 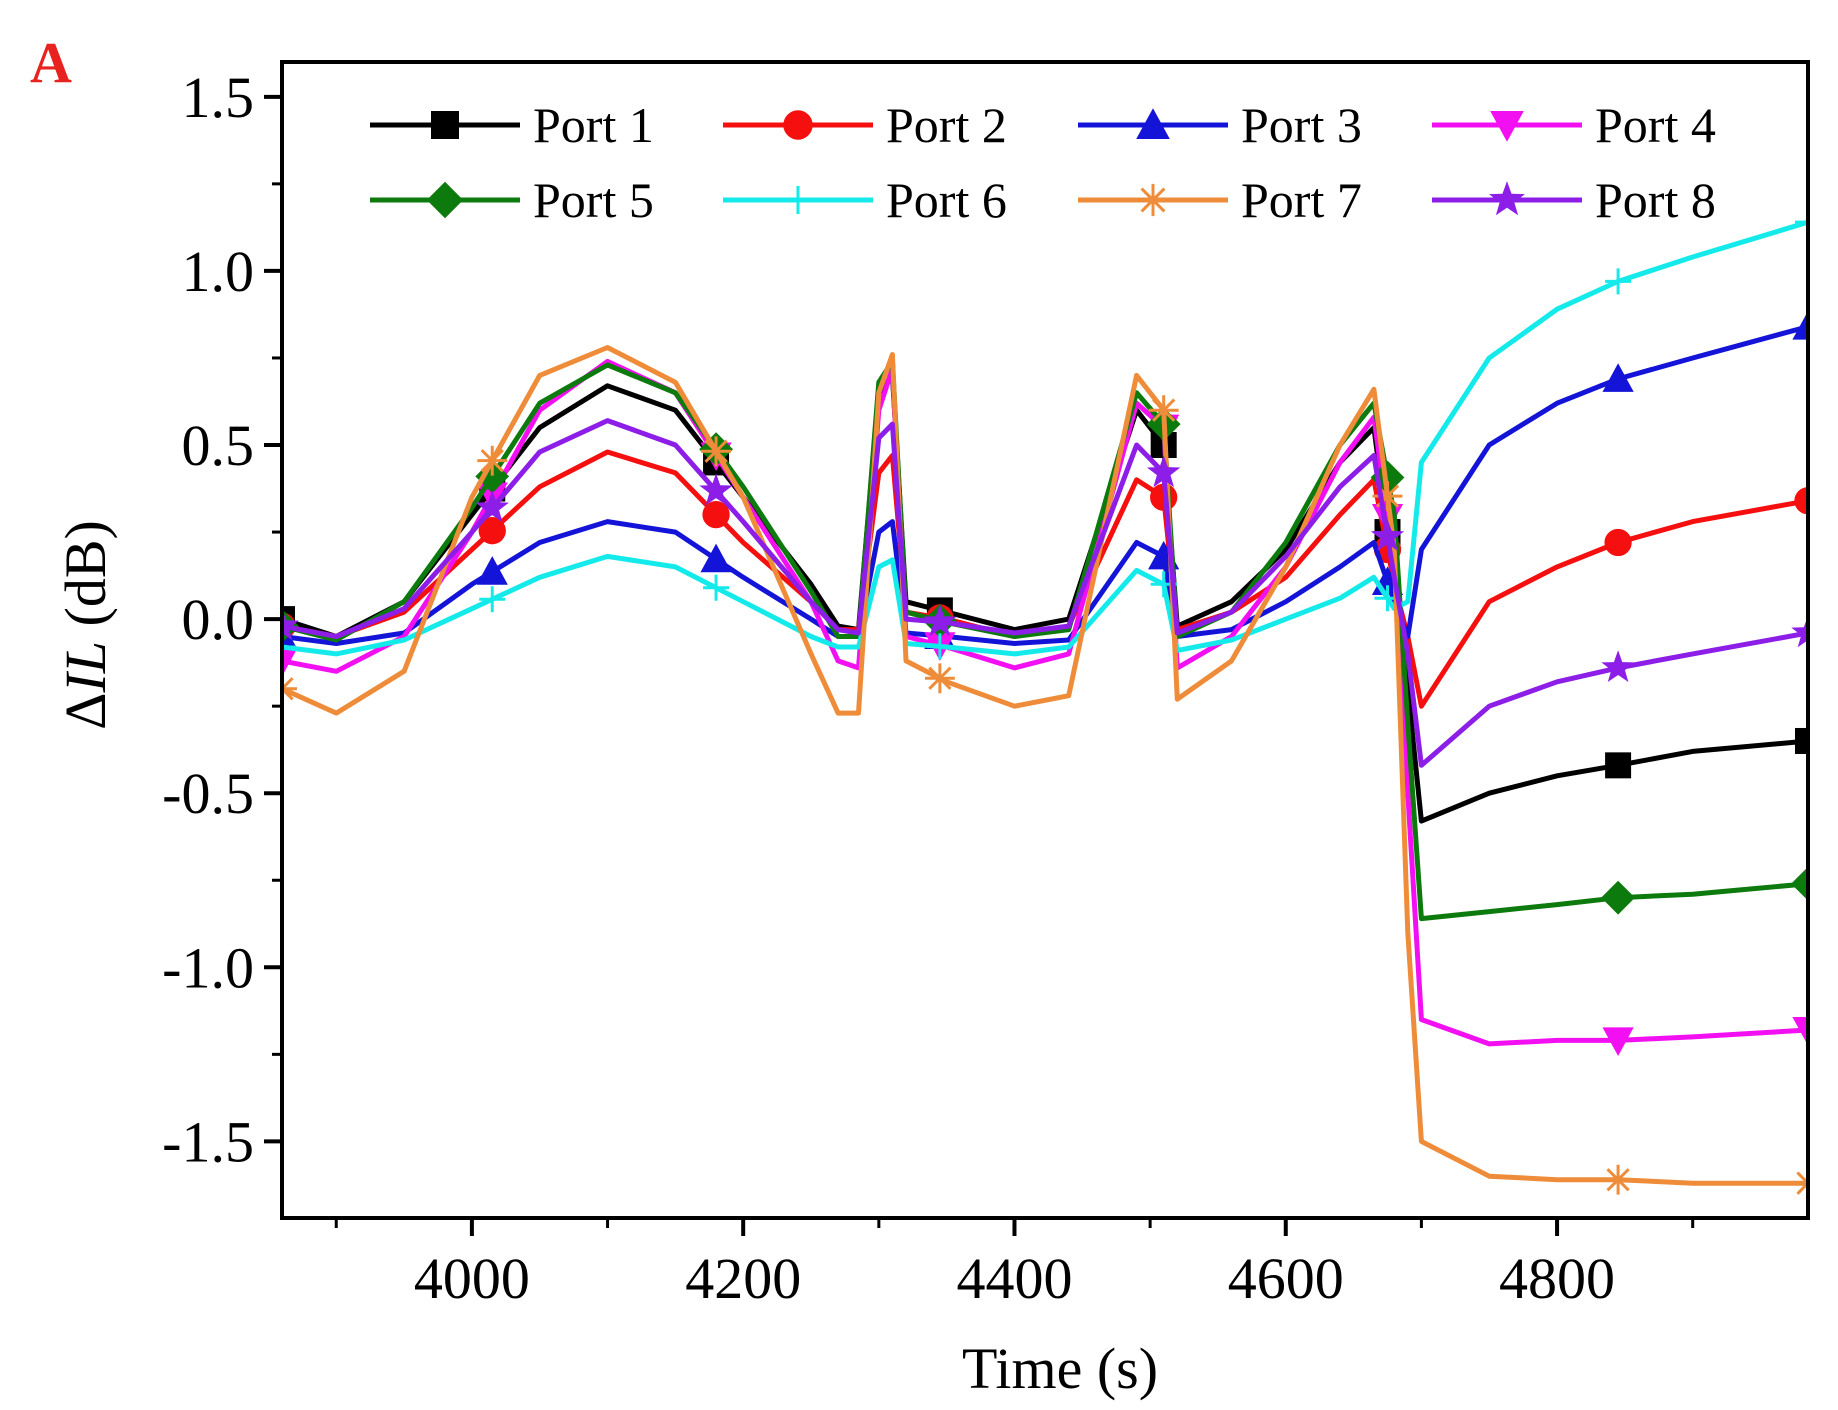 I want to click on legend-item-8: Port 8, so click(x=1574, y=200).